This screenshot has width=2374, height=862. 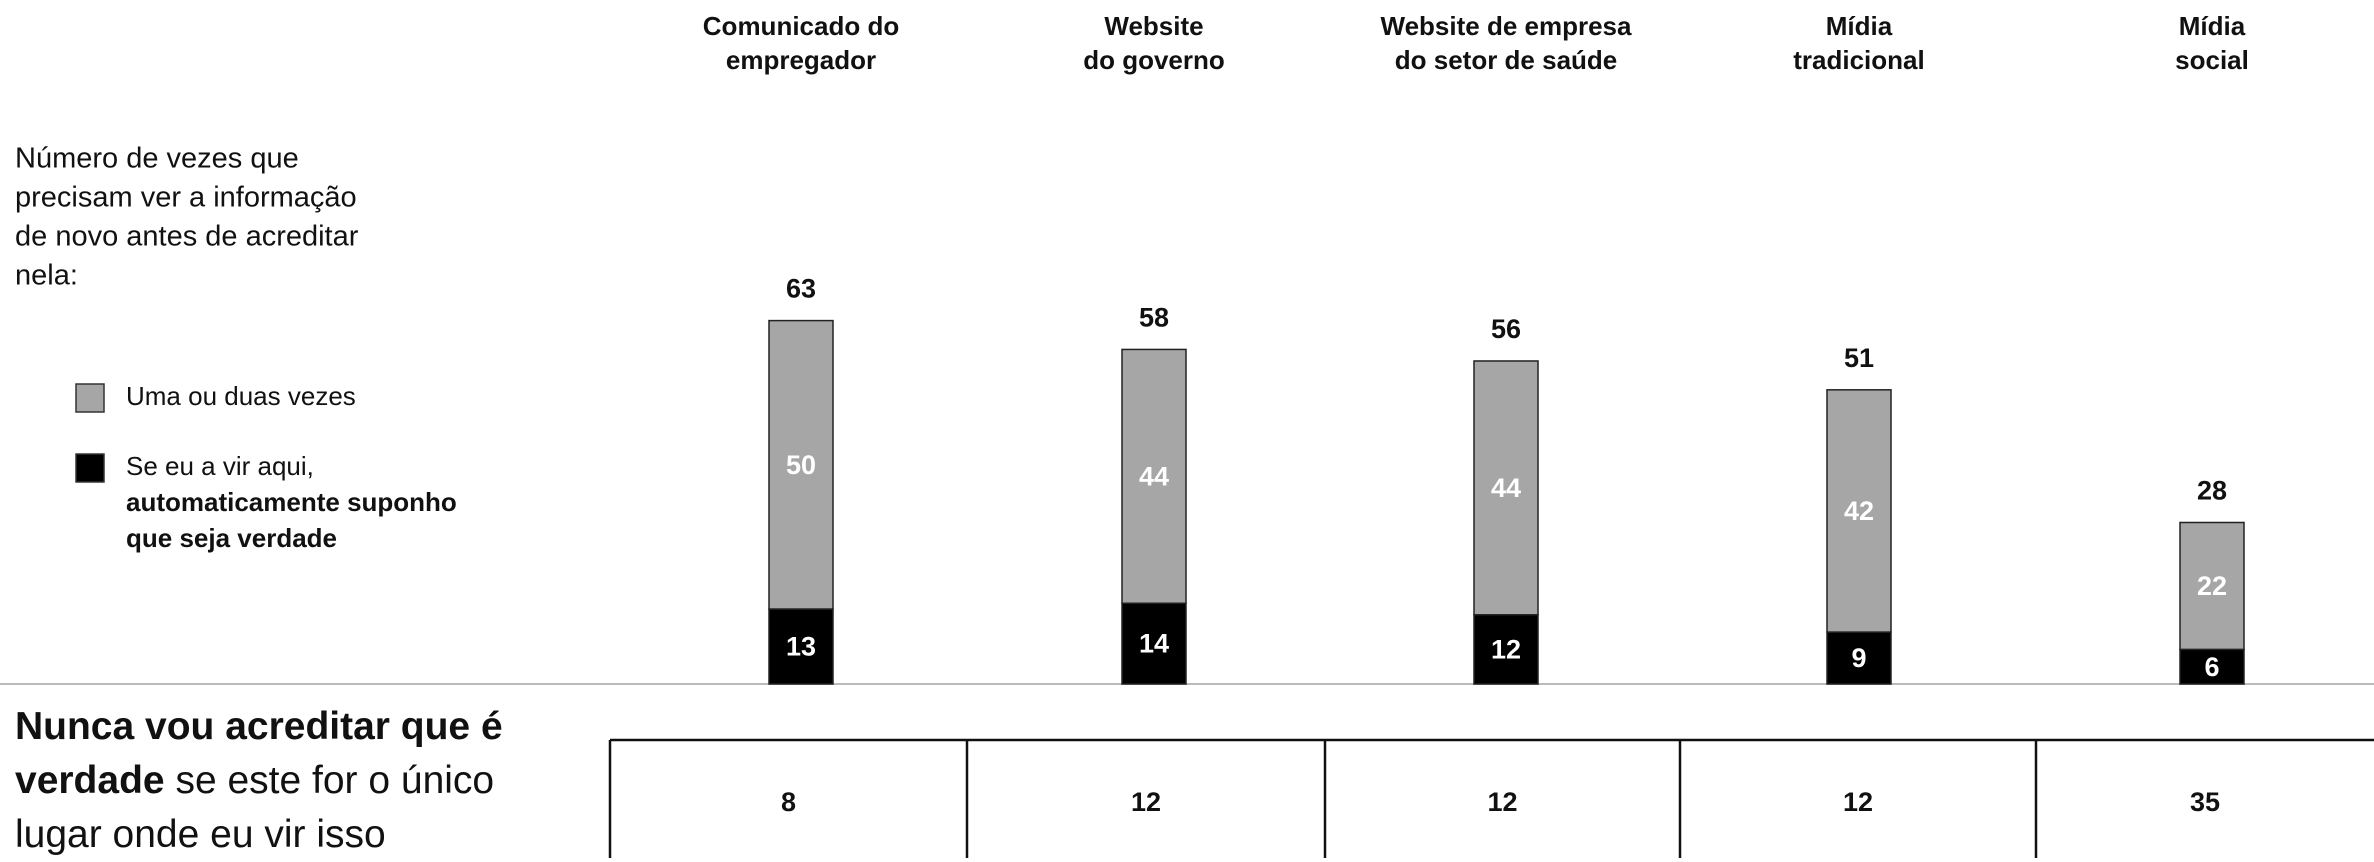 I want to click on segment-label: 50, so click(x=801, y=465).